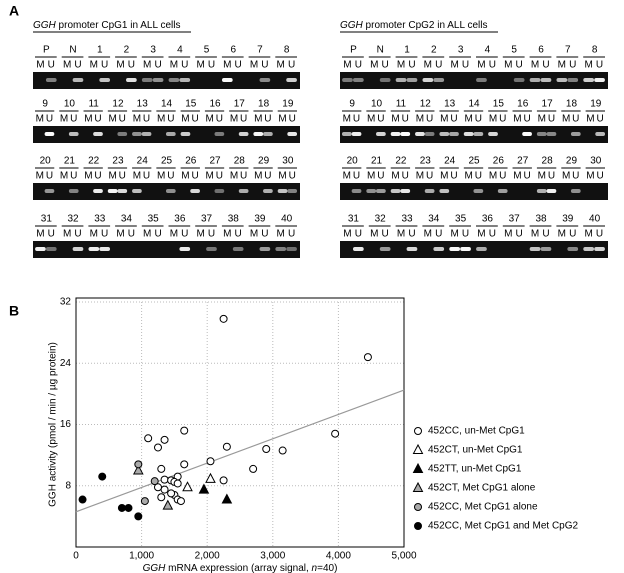  Describe the element at coordinates (288, 161) in the screenshot. I see `lane-label: 30` at that location.